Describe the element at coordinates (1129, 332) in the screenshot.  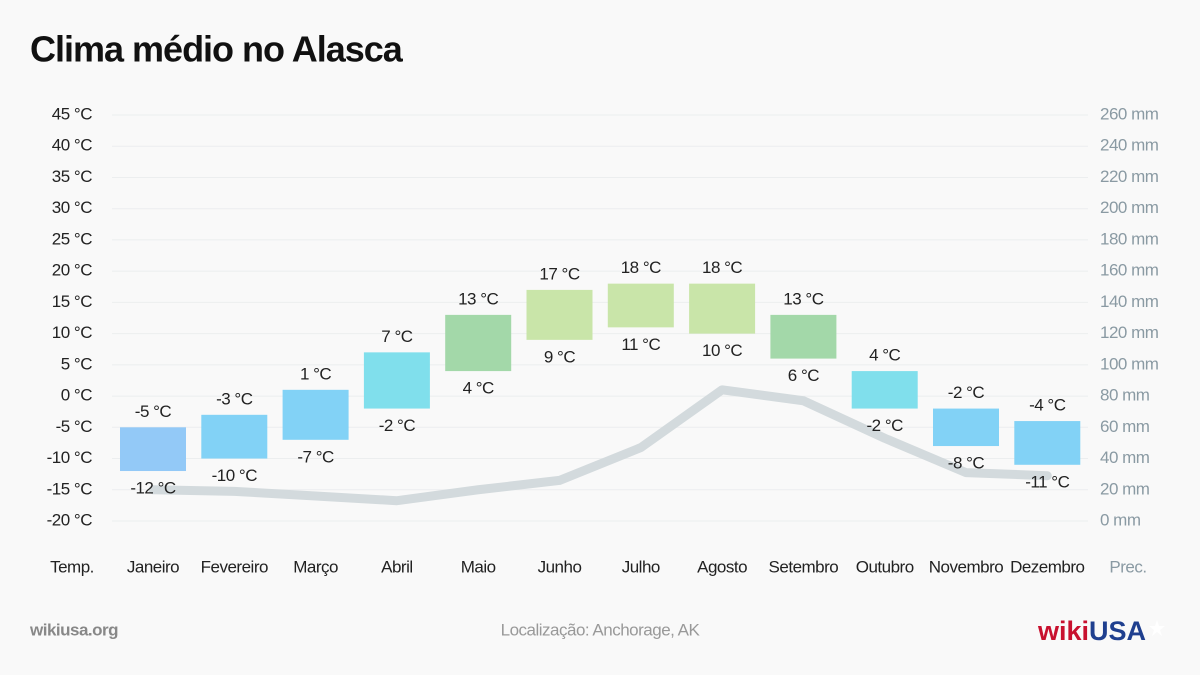
I see `y2-tick-label: 120 mm` at that location.